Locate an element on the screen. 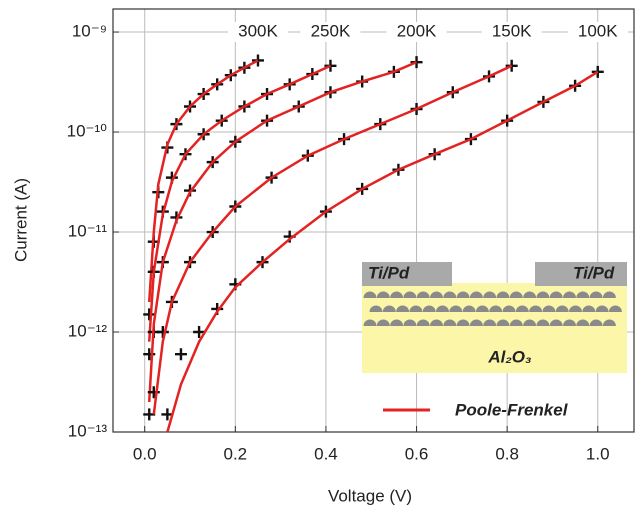  curve-label: 200K is located at coordinates (417, 30).